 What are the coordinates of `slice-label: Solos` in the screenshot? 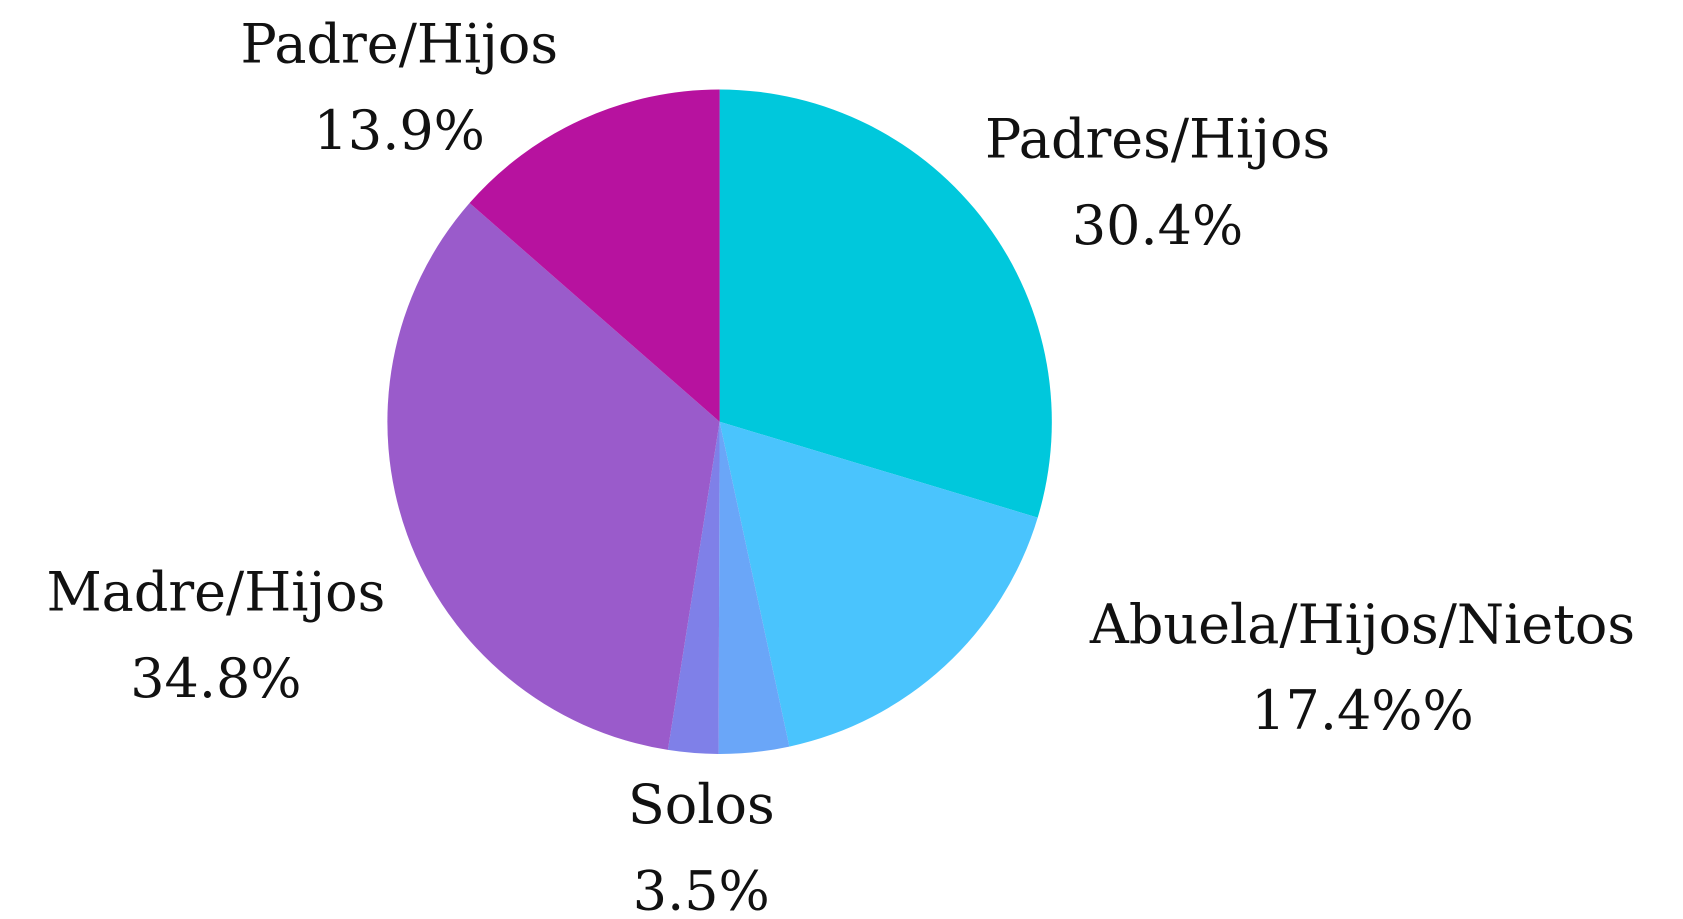 It's located at (701, 804).